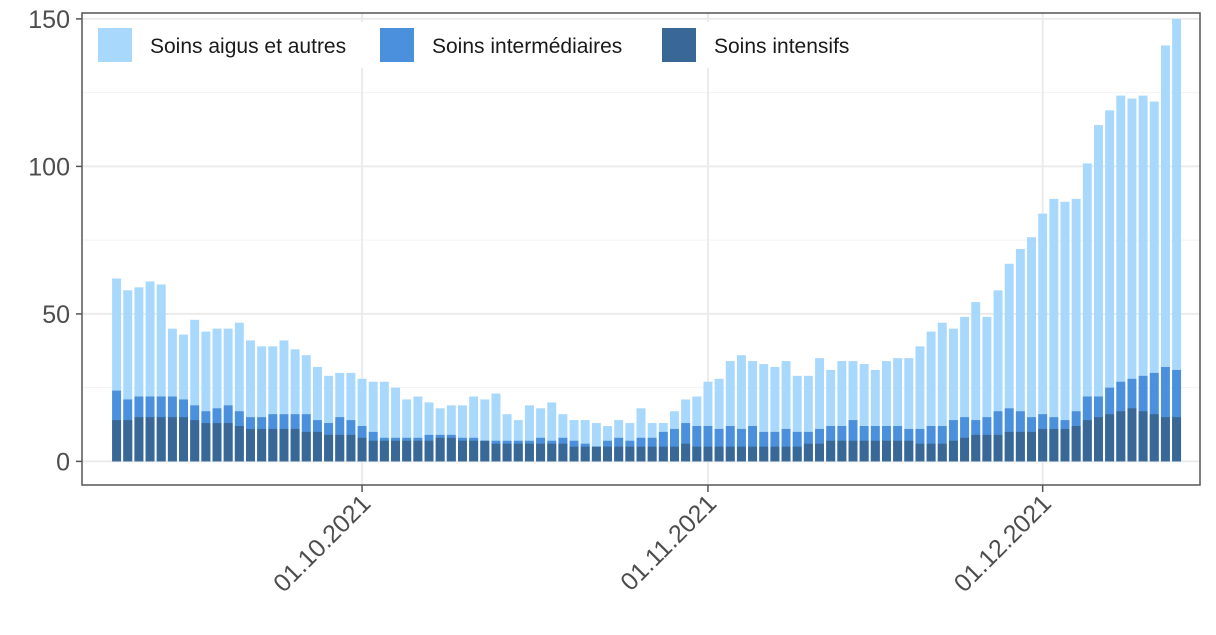 The height and width of the screenshot is (635, 1216). What do you see at coordinates (781, 46) in the screenshot?
I see `legend-label: Soins intensifs` at bounding box center [781, 46].